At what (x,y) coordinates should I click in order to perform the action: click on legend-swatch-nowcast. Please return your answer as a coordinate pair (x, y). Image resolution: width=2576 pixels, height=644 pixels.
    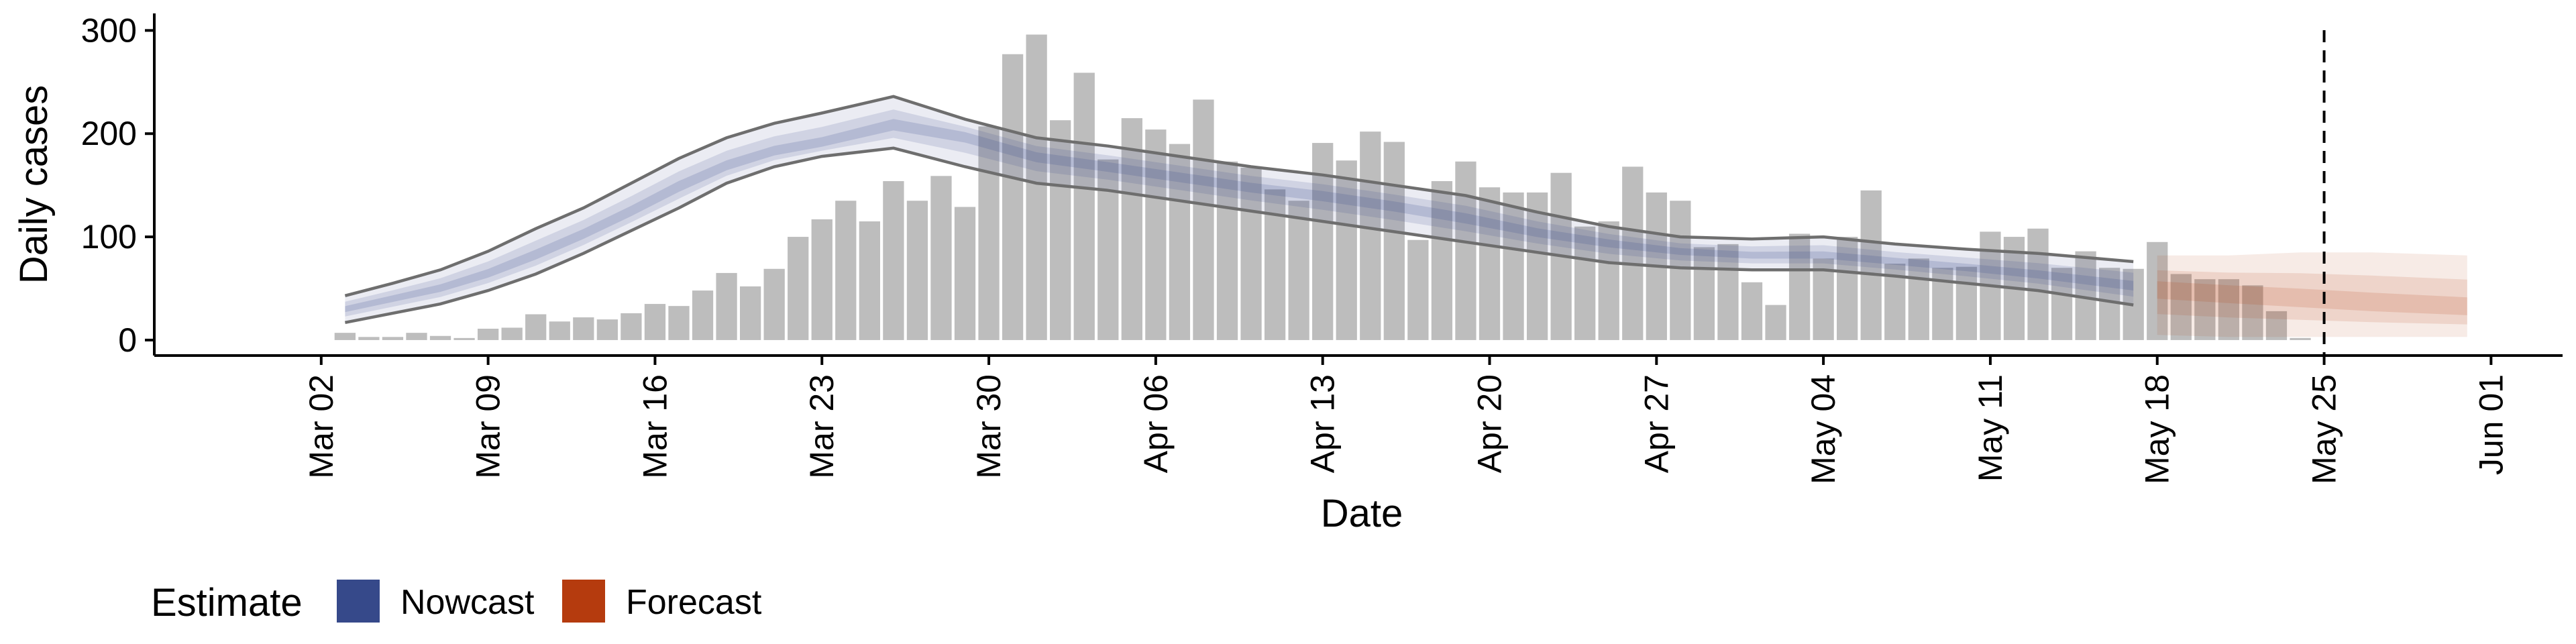
    Looking at the image, I should click on (358, 601).